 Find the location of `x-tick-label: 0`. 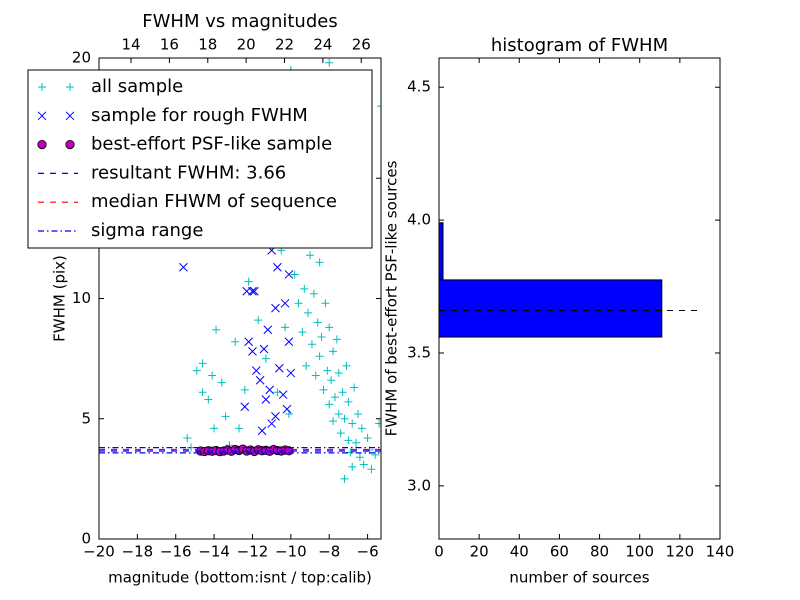

x-tick-label: 0 is located at coordinates (439, 552).